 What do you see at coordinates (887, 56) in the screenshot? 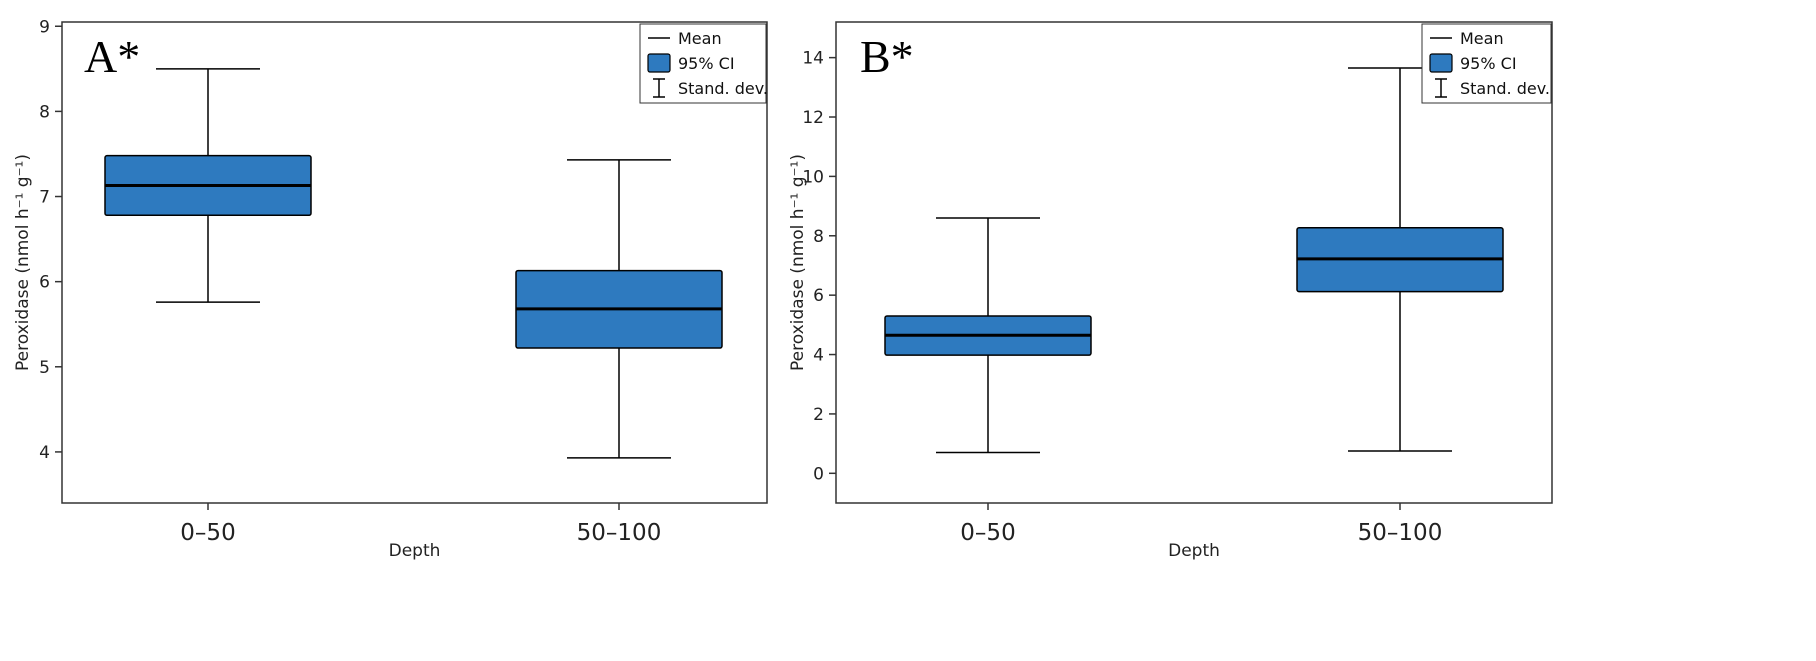
I see `panel-label: B*` at bounding box center [887, 56].